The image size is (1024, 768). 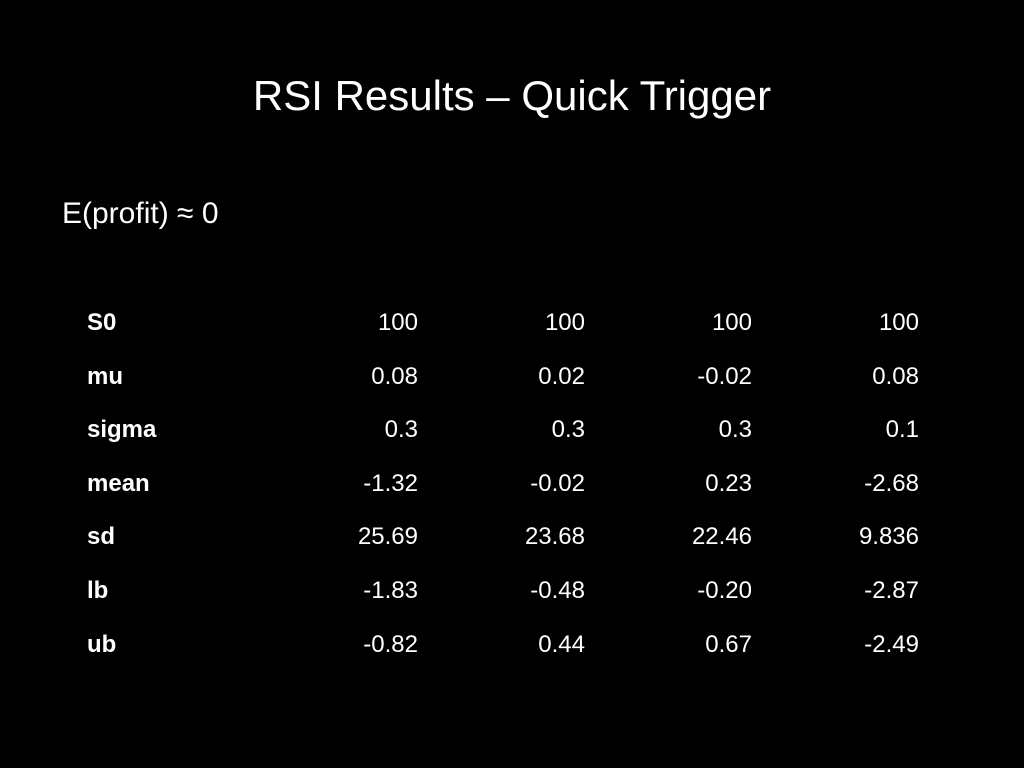 What do you see at coordinates (390, 644) in the screenshot?
I see `table-cell: -0.82` at bounding box center [390, 644].